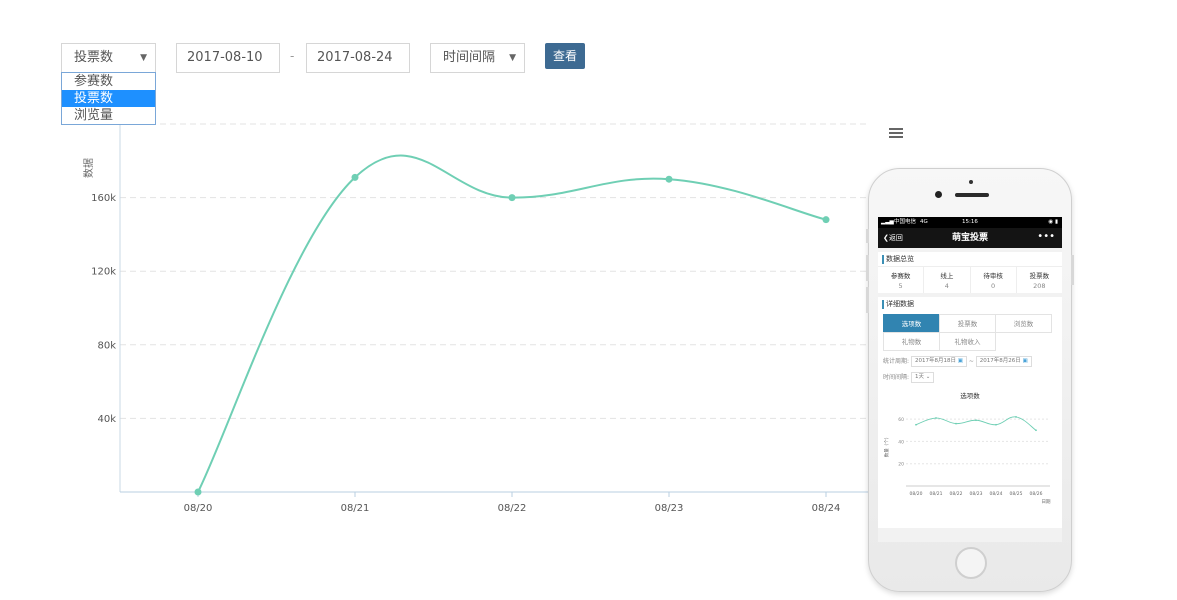  I want to click on back-label: 返回, so click(895, 238).